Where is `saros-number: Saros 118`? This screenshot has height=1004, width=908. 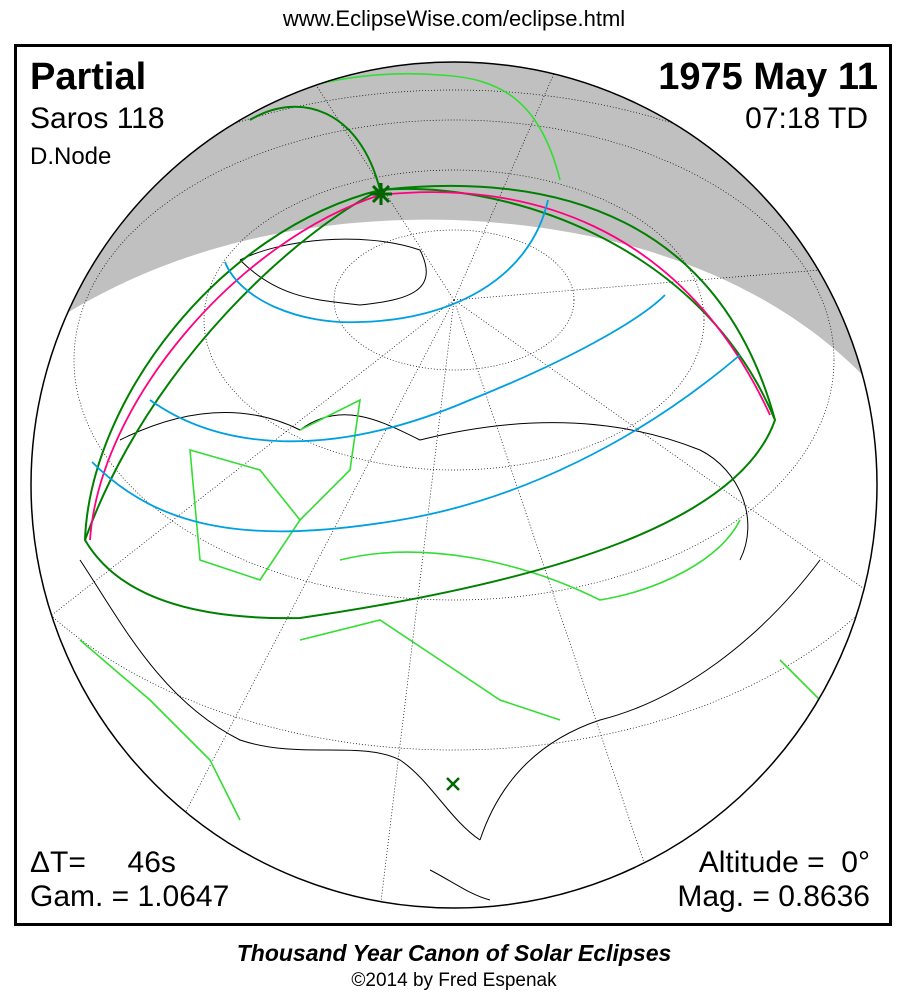 saros-number: Saros 118 is located at coordinates (97, 118).